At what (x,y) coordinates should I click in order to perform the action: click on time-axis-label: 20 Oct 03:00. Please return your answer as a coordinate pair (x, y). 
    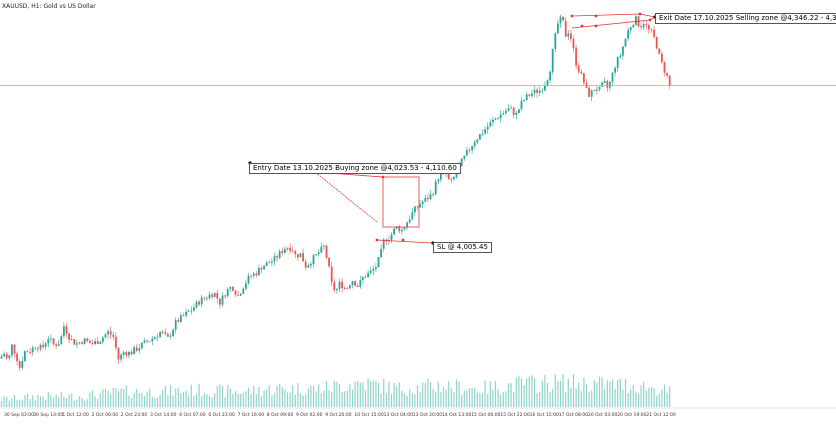
    Looking at the image, I should click on (602, 415).